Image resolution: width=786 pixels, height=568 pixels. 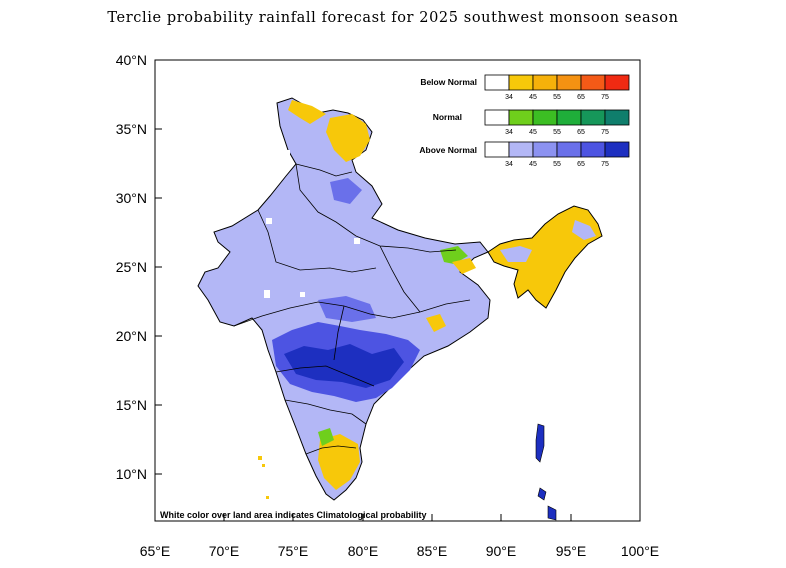 What do you see at coordinates (131, 129) in the screenshot?
I see `lat-tick-label: 35°N` at bounding box center [131, 129].